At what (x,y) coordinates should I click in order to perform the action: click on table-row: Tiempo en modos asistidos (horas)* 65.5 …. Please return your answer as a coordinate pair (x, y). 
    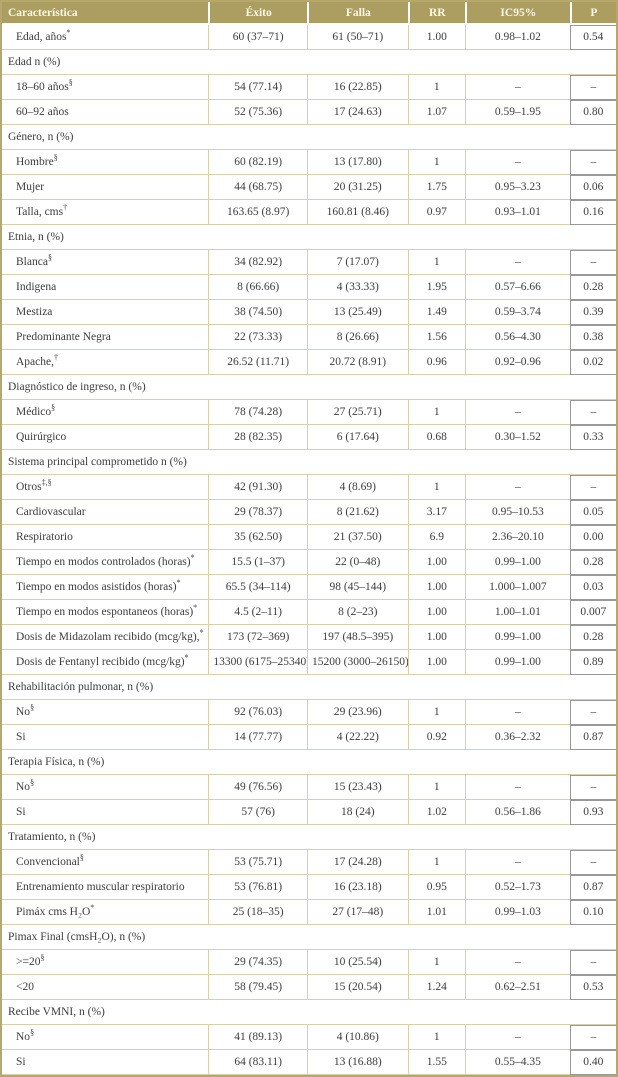
    Looking at the image, I should click on (309, 587).